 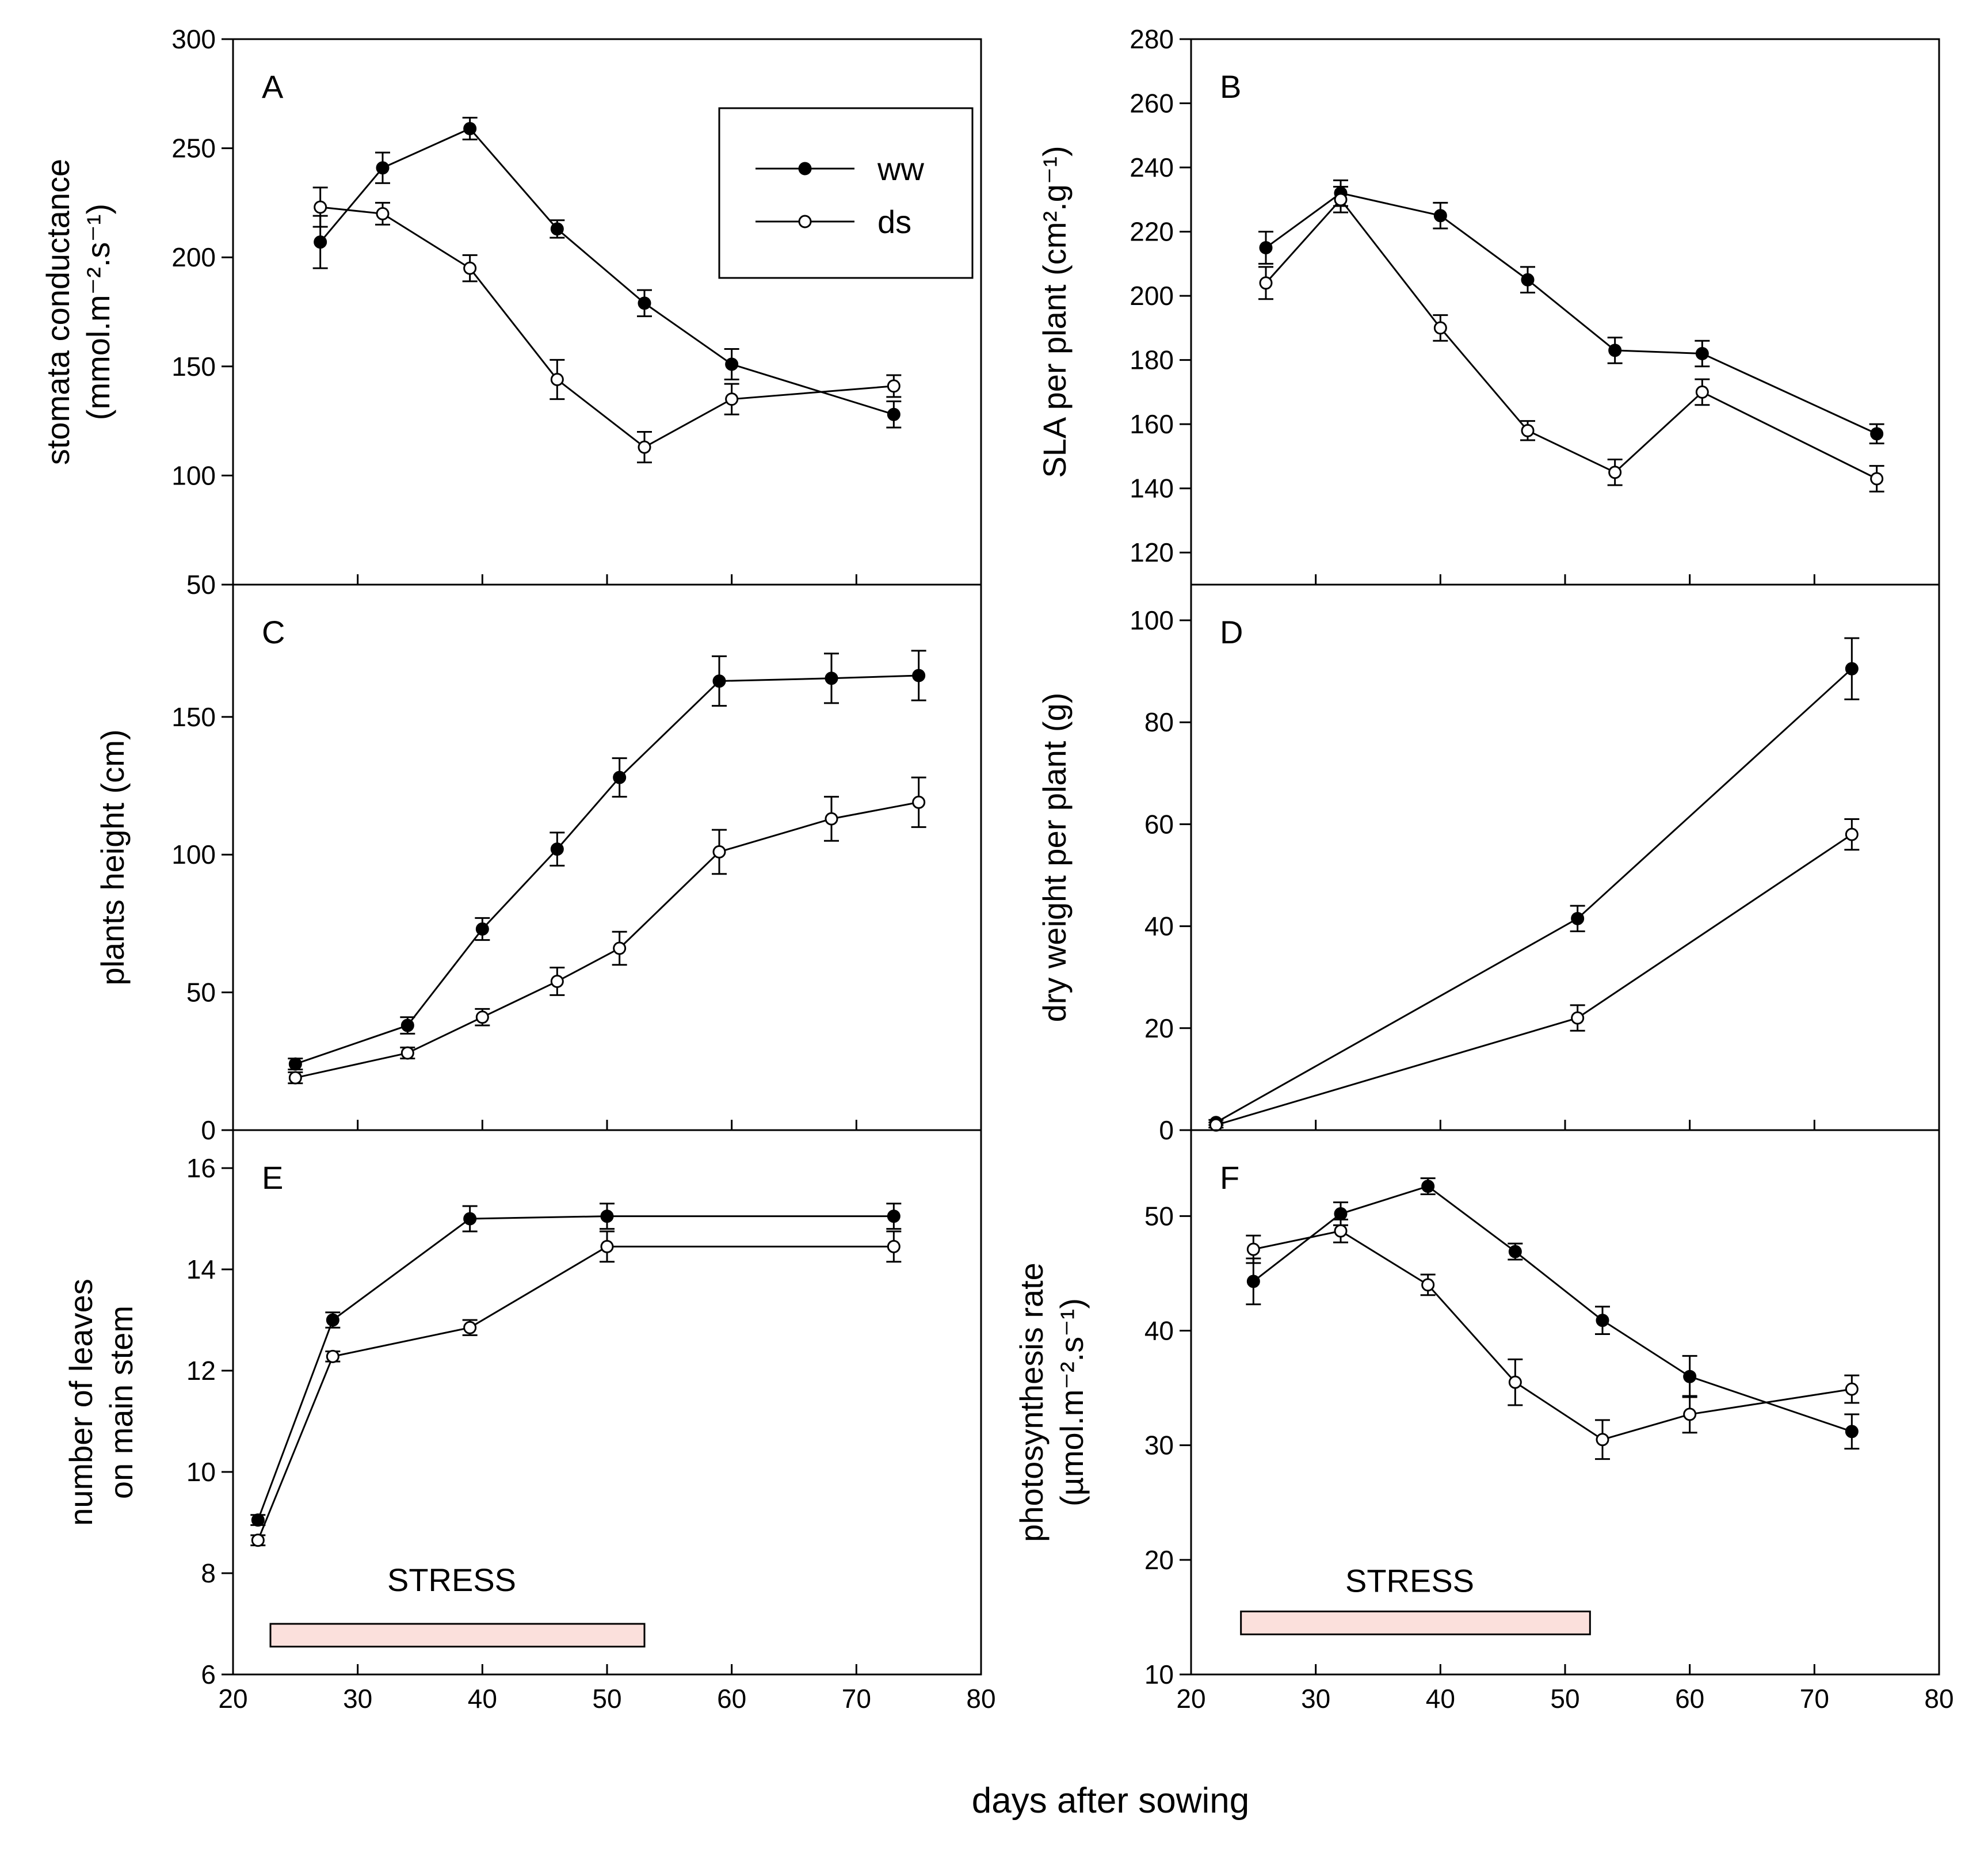 I want to click on stress-period-bar, so click(x=457, y=1635).